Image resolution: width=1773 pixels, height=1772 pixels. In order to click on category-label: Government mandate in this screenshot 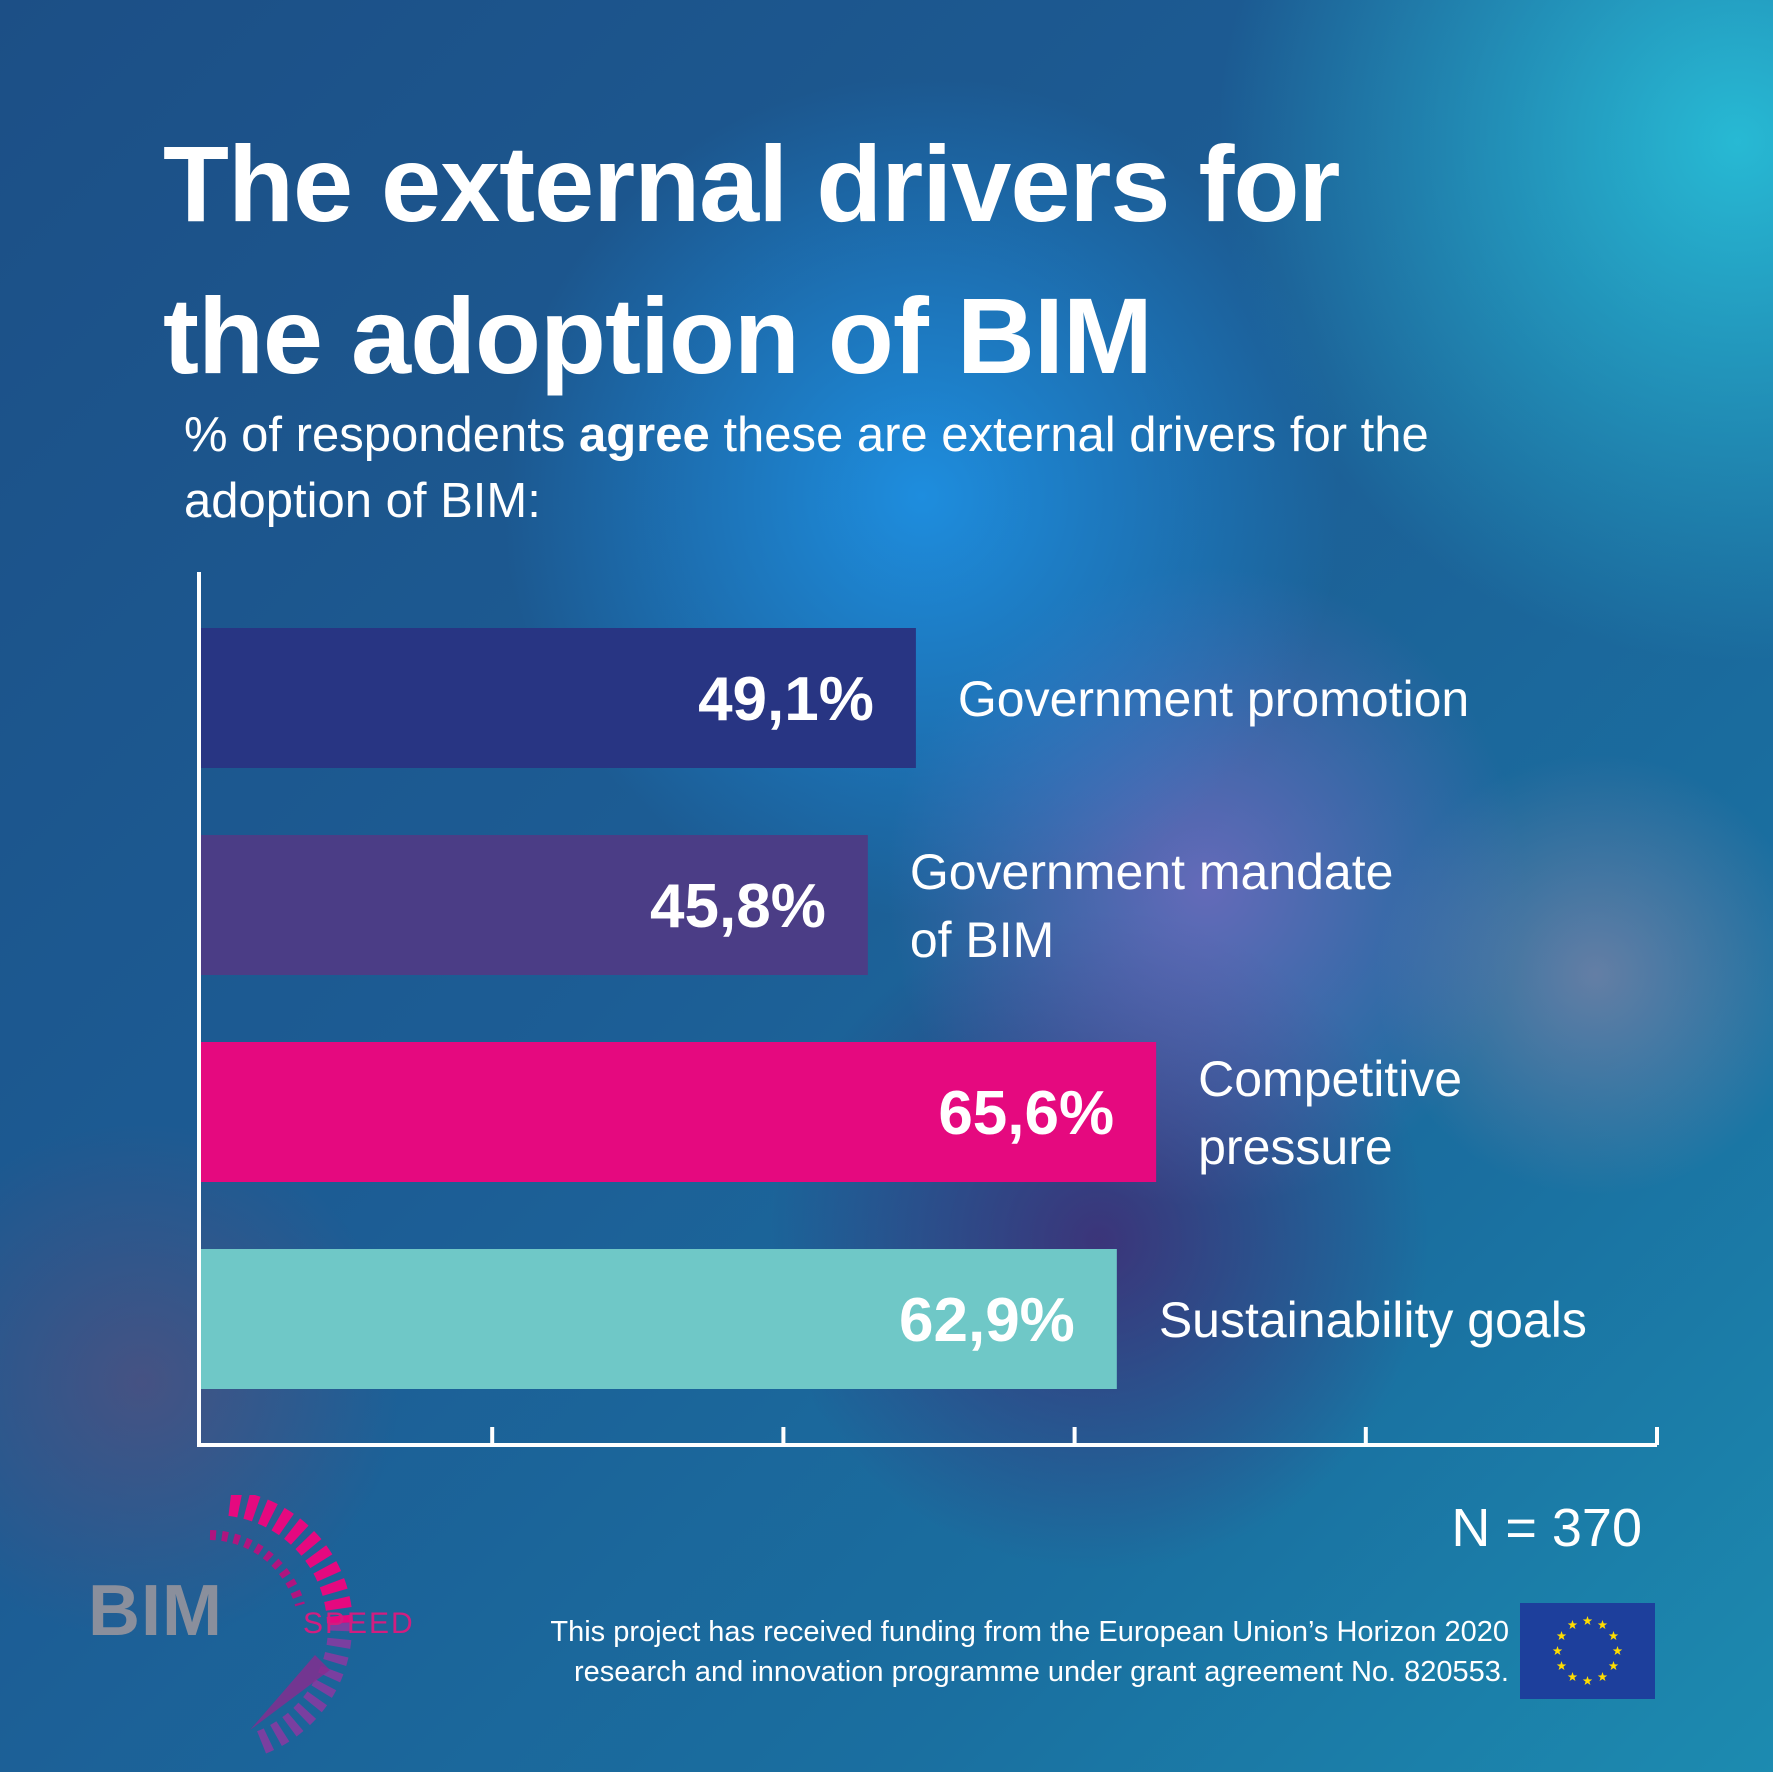, I will do `click(1152, 872)`.